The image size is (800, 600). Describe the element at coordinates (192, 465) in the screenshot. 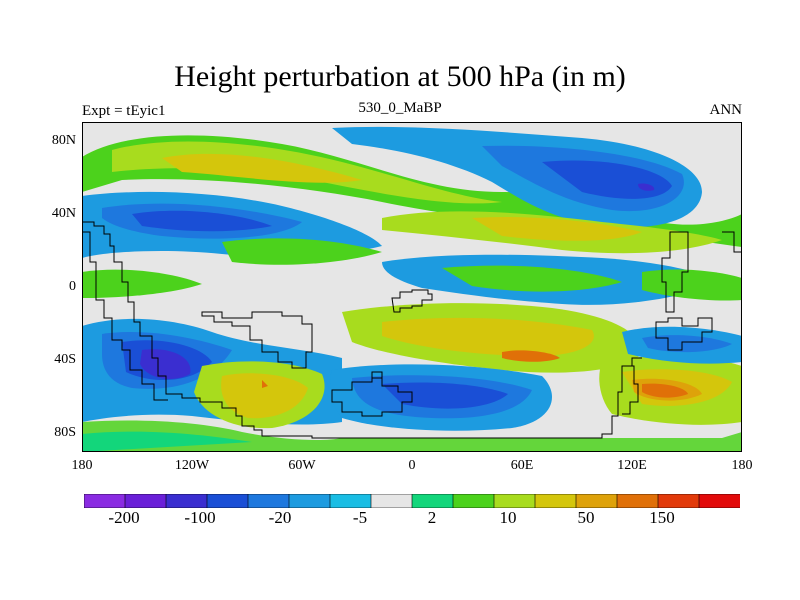

I see `lon-tick-label: 120W` at that location.